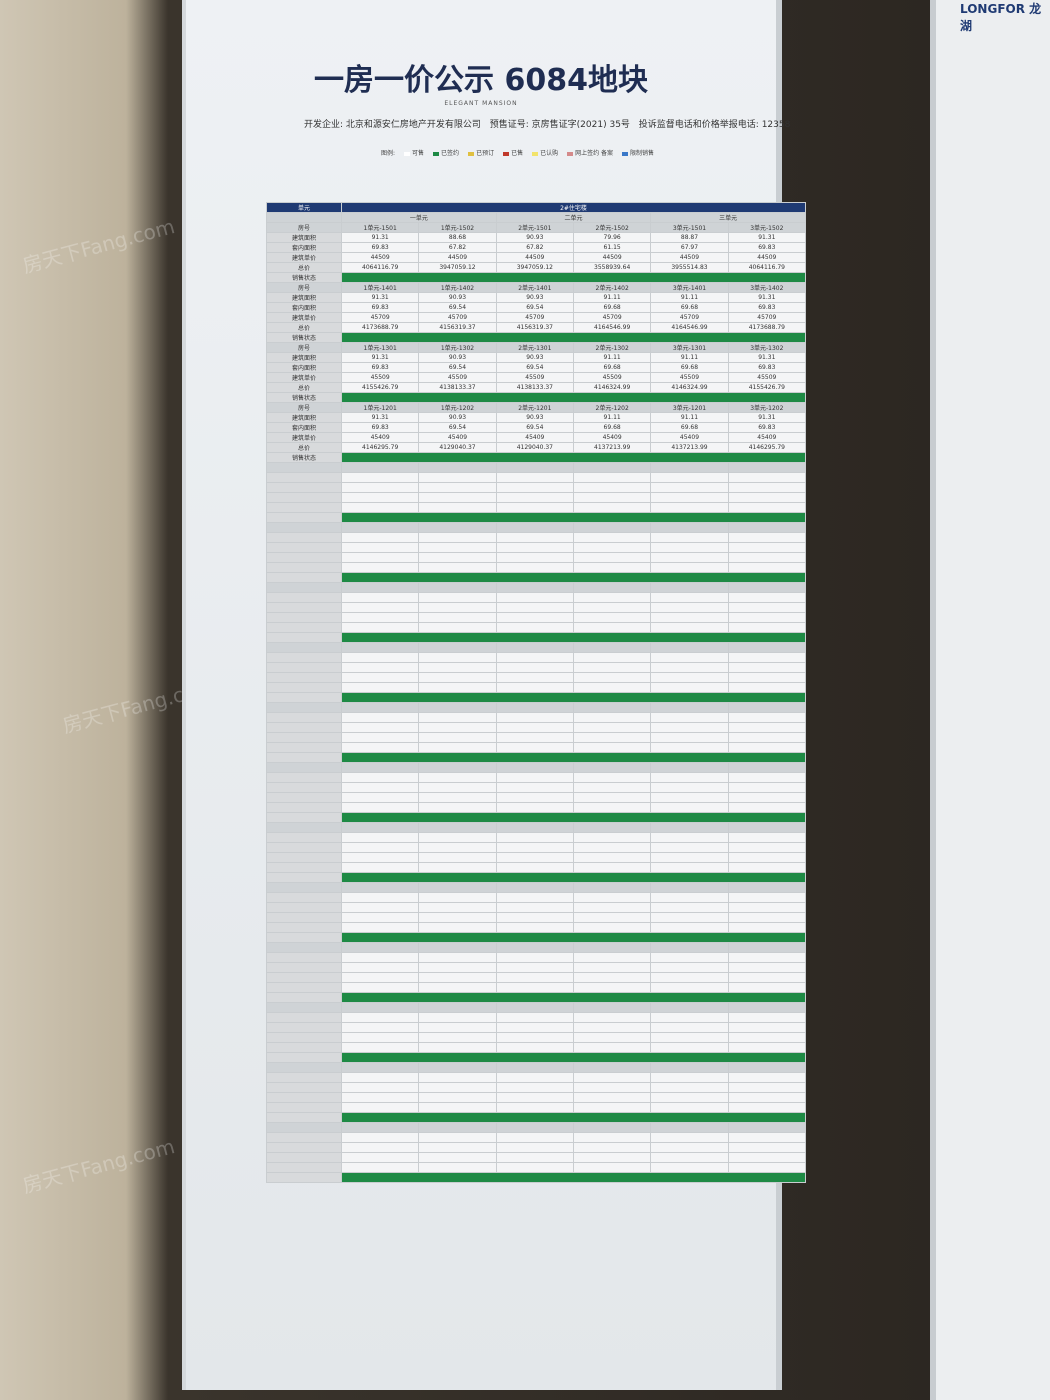 The width and height of the screenshot is (1050, 1400). I want to click on cell: 2单元-1301, so click(534, 347).